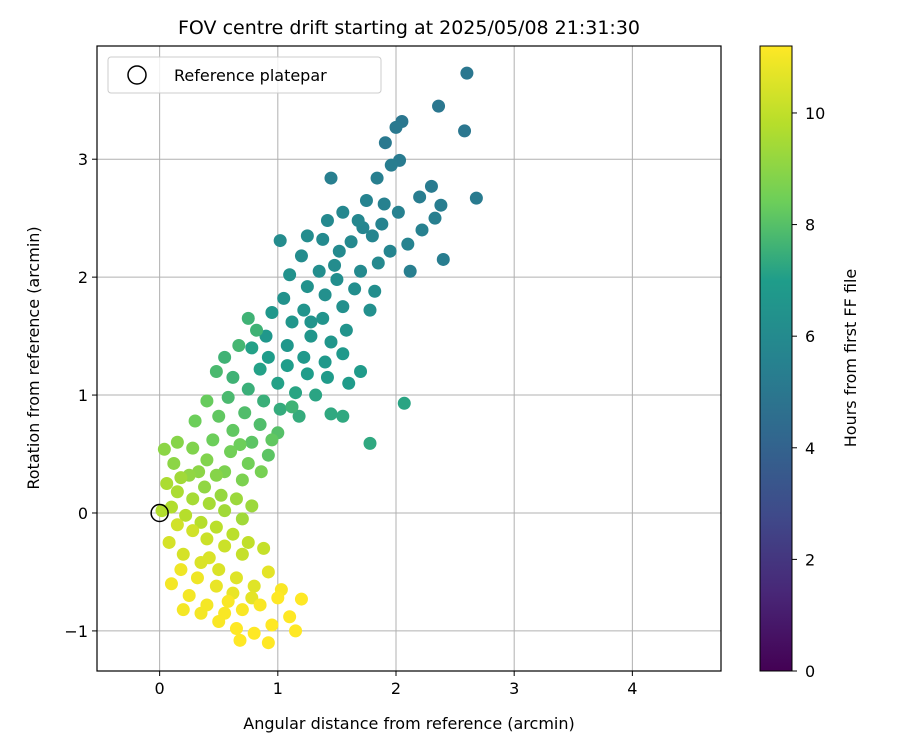  I want to click on colorbar-tick-label: 10, so click(815, 113).